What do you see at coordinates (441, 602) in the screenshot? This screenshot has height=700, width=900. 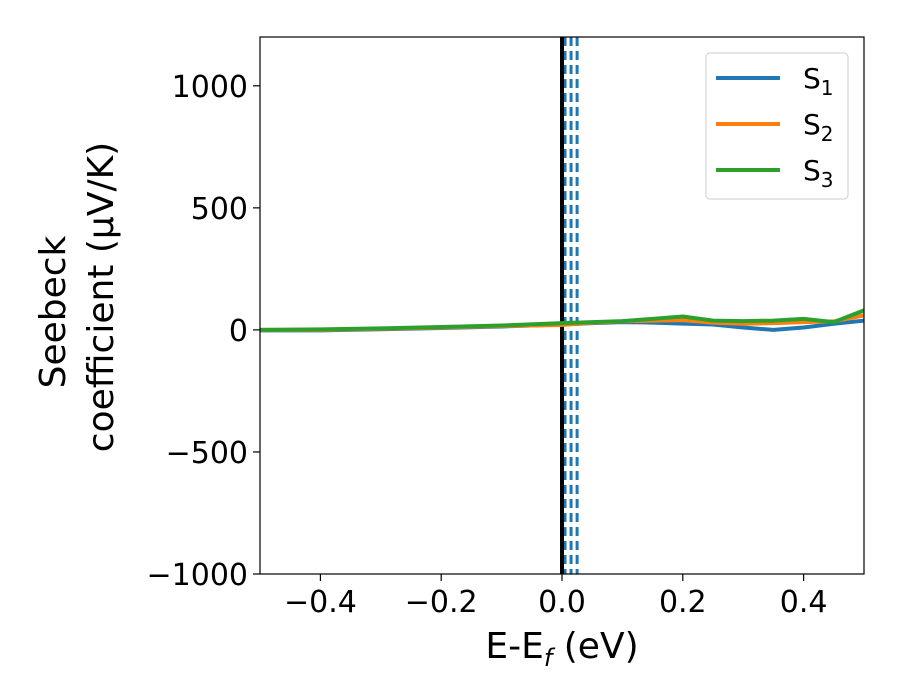 I see `x-tick-label: −0.2` at bounding box center [441, 602].